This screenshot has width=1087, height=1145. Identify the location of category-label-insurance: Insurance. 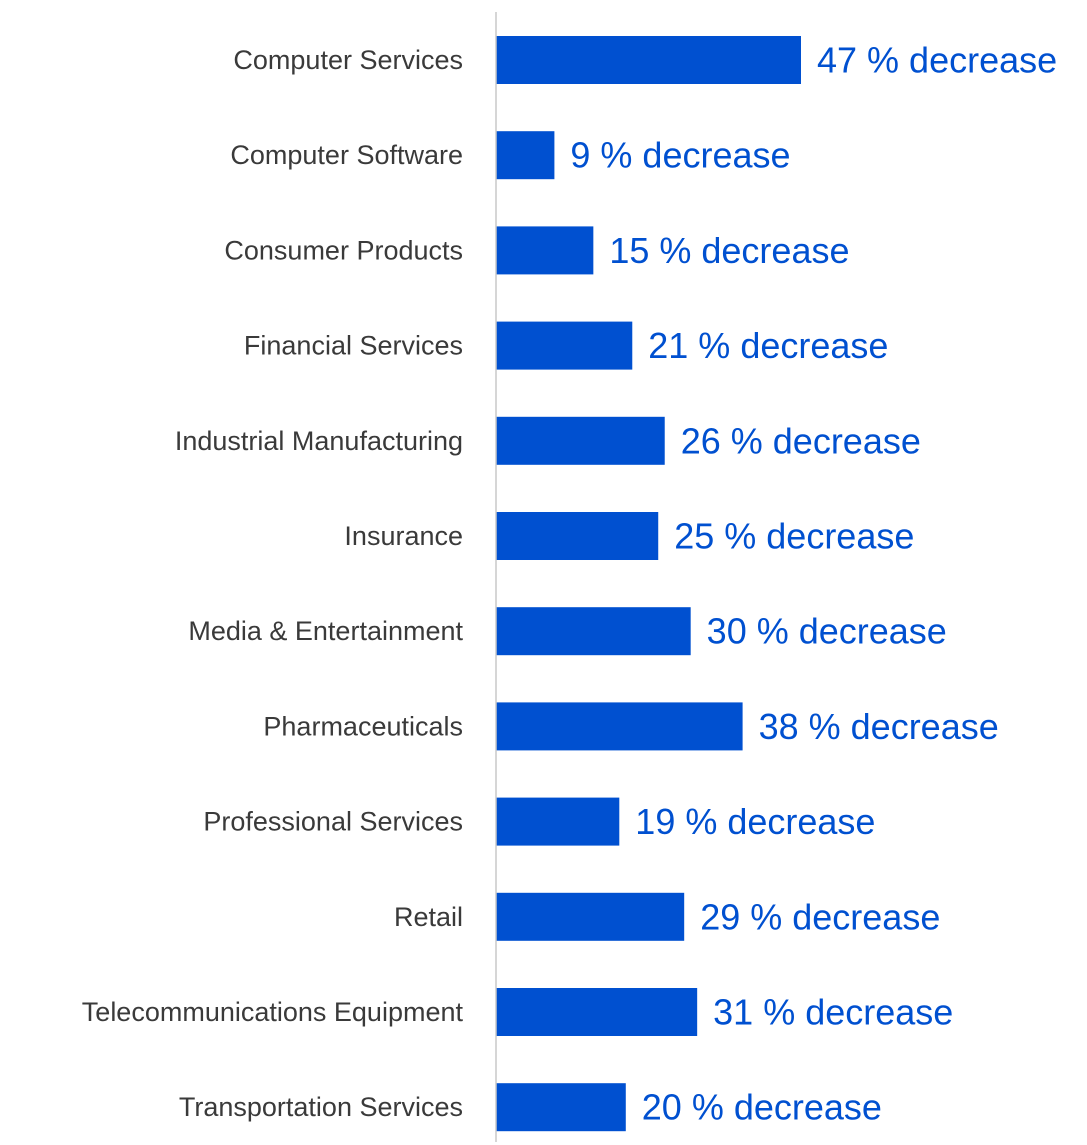
(403, 536).